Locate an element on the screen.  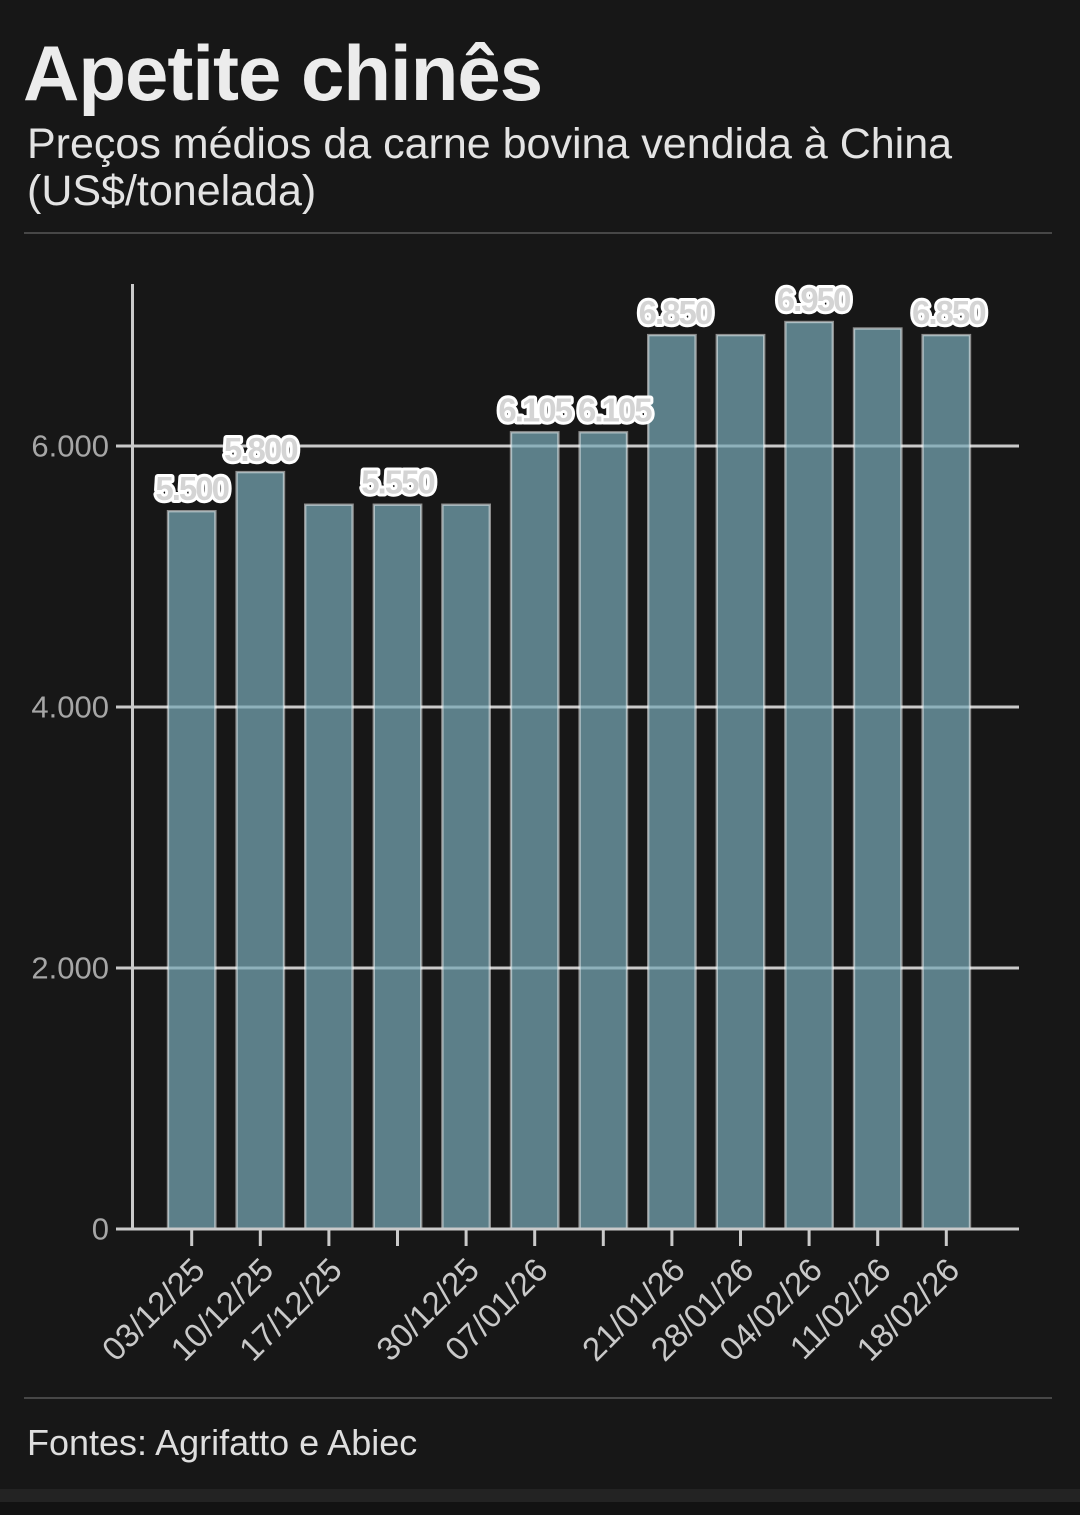
svg-text: 6.000 is located at coordinates (70, 446).